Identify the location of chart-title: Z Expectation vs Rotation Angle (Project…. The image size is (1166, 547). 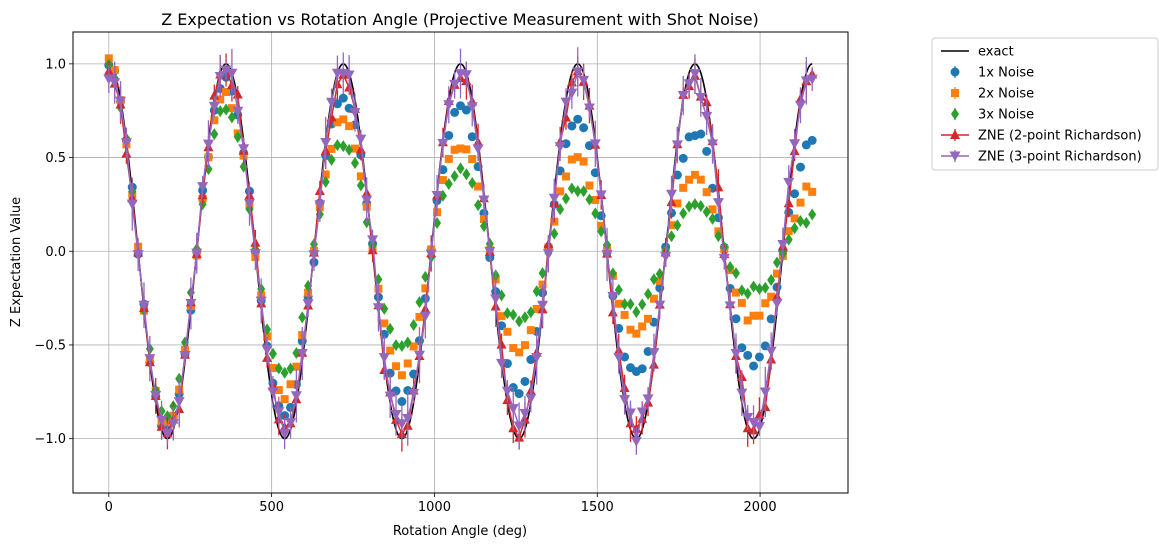
(460, 19).